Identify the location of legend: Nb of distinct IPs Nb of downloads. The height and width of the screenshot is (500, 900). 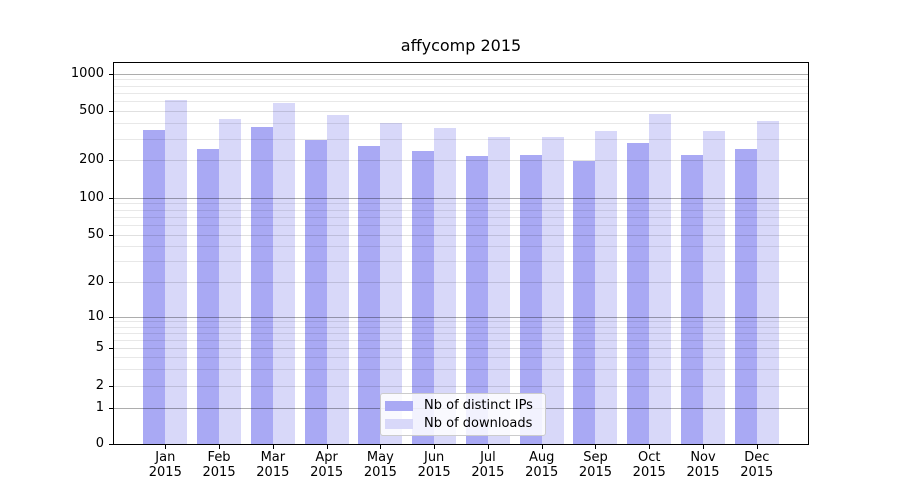
(463, 414).